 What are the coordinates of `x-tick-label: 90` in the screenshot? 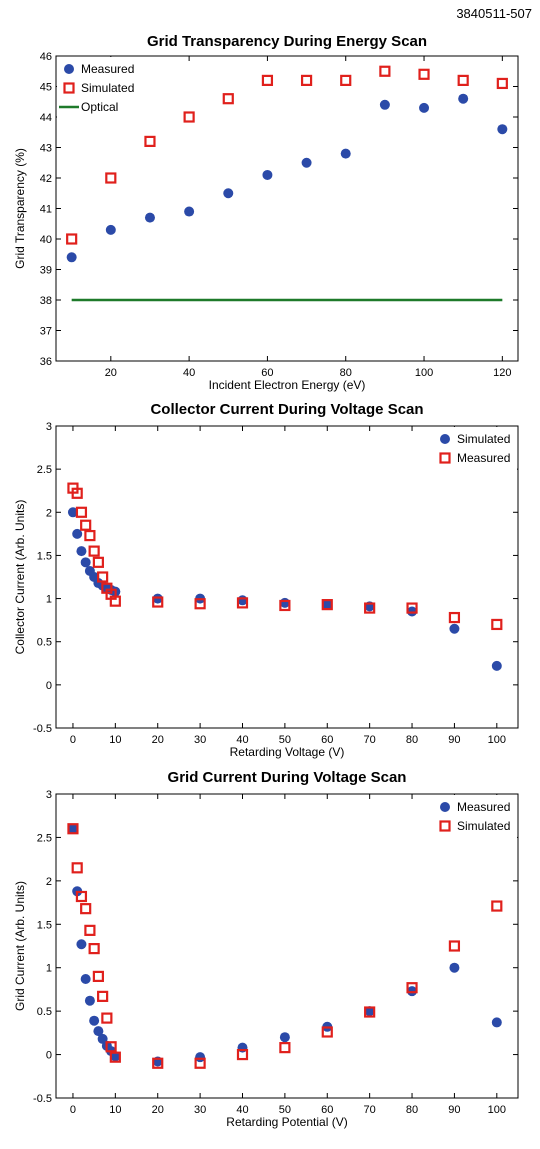 It's located at (454, 1110).